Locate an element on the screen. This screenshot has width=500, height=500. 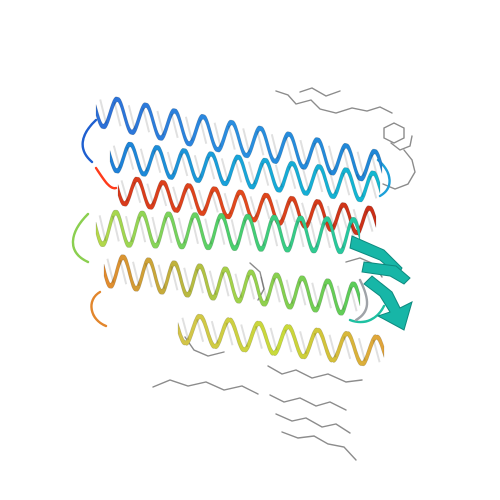
ligand-tail-right is located at coordinates (399, 169).